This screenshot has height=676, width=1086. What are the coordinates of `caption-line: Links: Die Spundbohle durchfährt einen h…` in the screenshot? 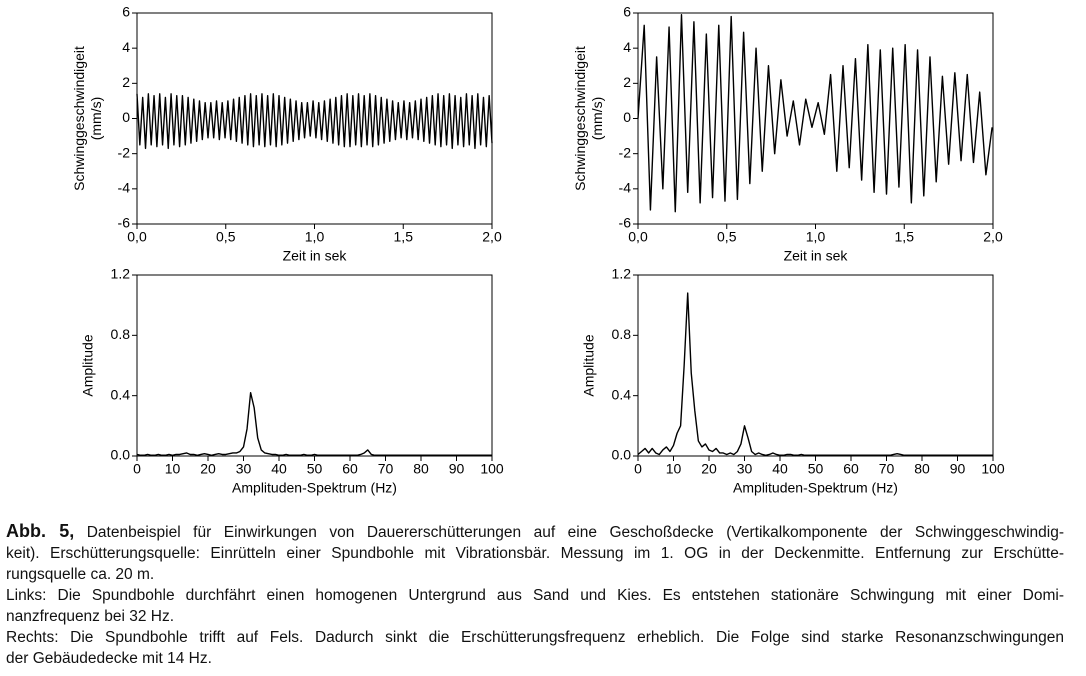 It's located at (535, 595).